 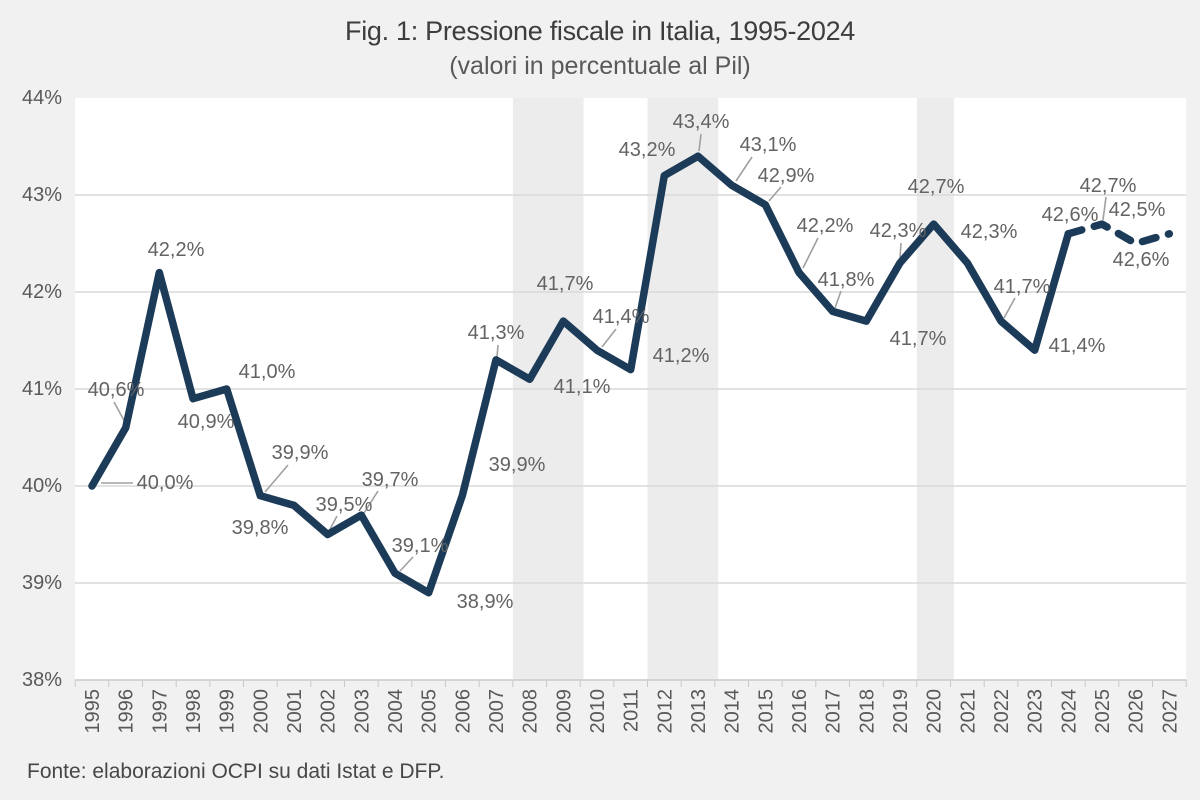 I want to click on data-label-2001: 39,8%, so click(x=260, y=528).